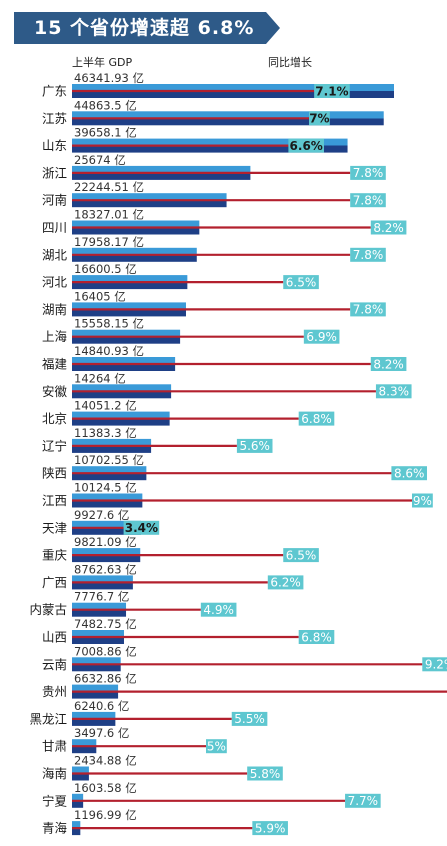 This screenshot has height=846, width=447. What do you see at coordinates (55, 282) in the screenshot?
I see `province-label: 河北` at bounding box center [55, 282].